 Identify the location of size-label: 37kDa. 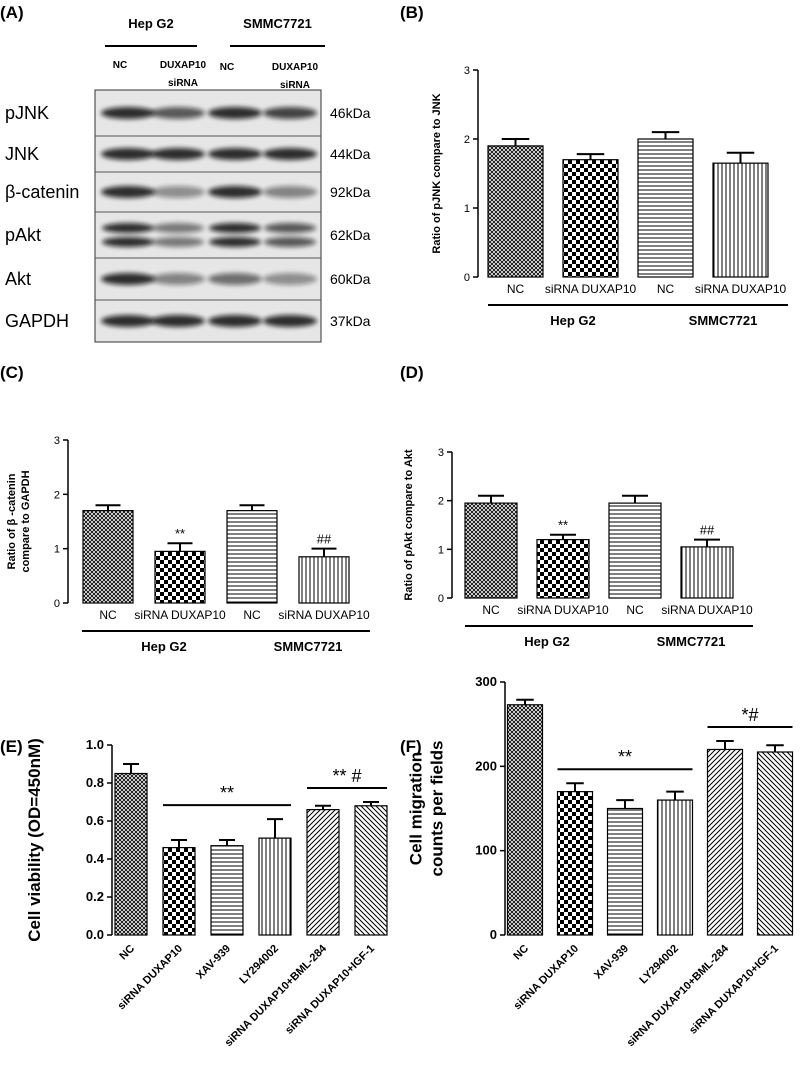
(350, 321).